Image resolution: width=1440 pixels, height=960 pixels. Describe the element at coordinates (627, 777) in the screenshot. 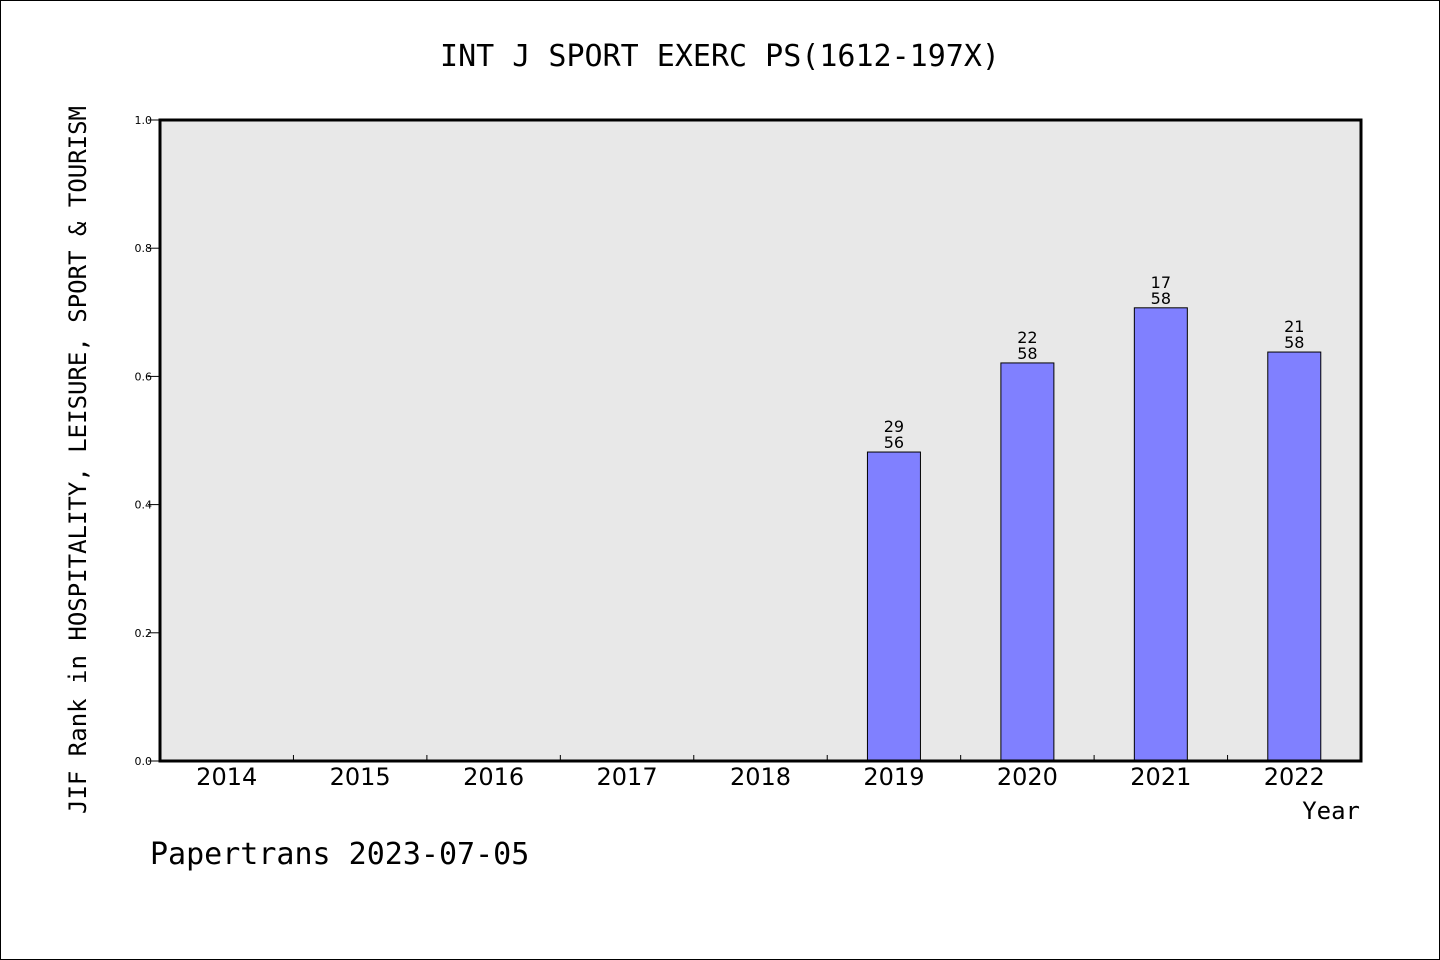

I see `x-tick-label: 2017` at that location.